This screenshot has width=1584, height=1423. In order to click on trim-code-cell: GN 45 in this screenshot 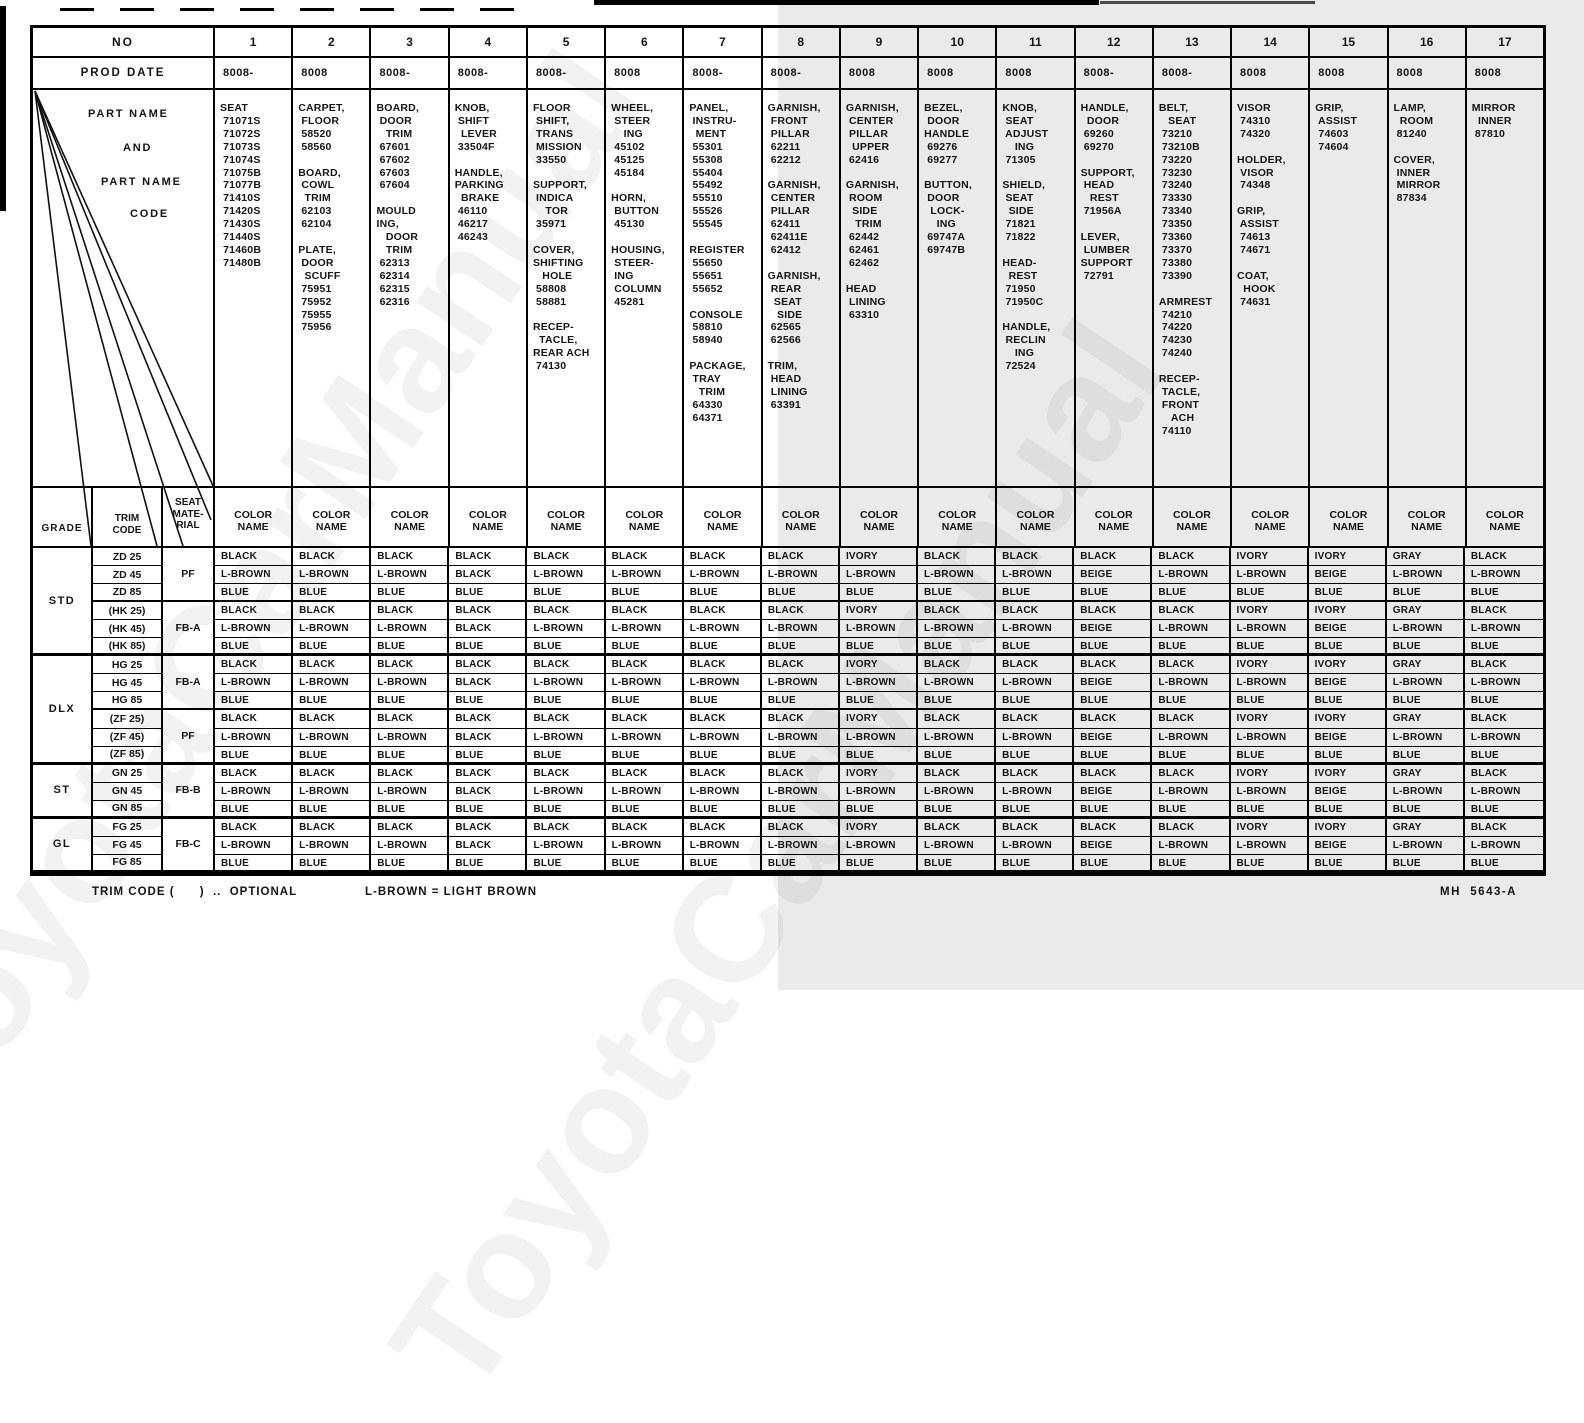, I will do `click(128, 791)`.